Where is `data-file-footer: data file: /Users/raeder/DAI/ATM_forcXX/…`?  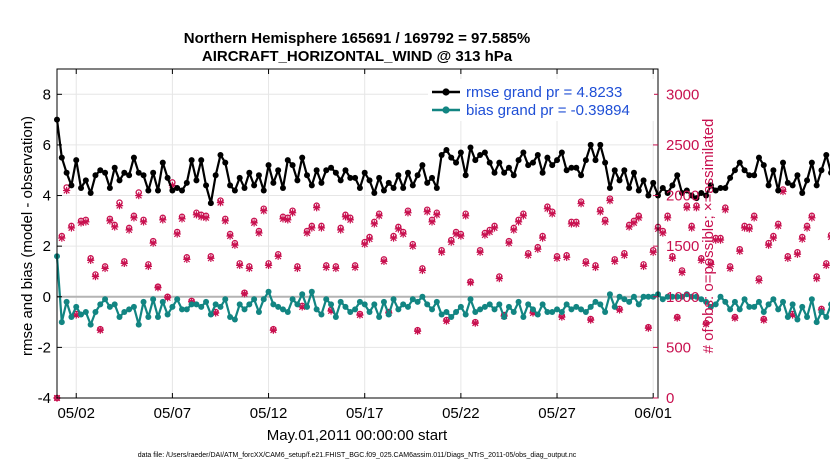 data-file-footer: data file: /Users/raeder/DAI/ATM_forcXX/… is located at coordinates (357, 455).